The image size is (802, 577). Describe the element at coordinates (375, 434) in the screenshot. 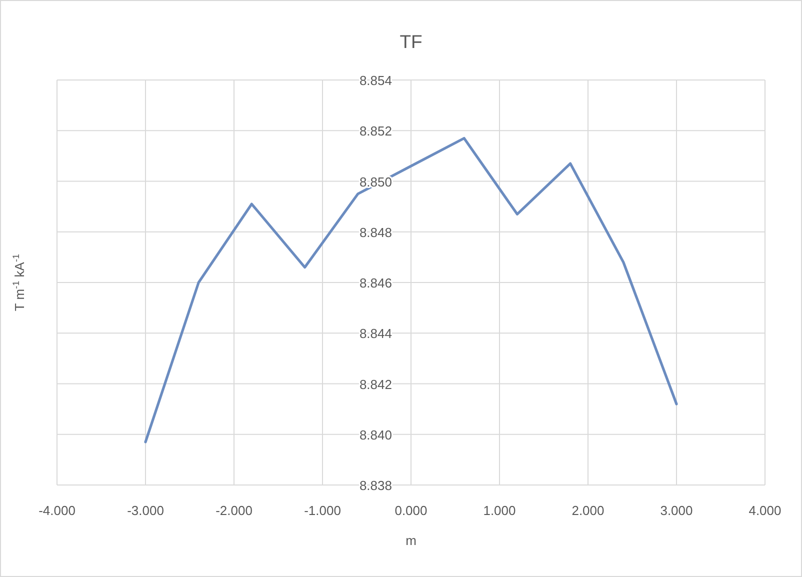

I see `y-tick-label: 8.840` at that location.